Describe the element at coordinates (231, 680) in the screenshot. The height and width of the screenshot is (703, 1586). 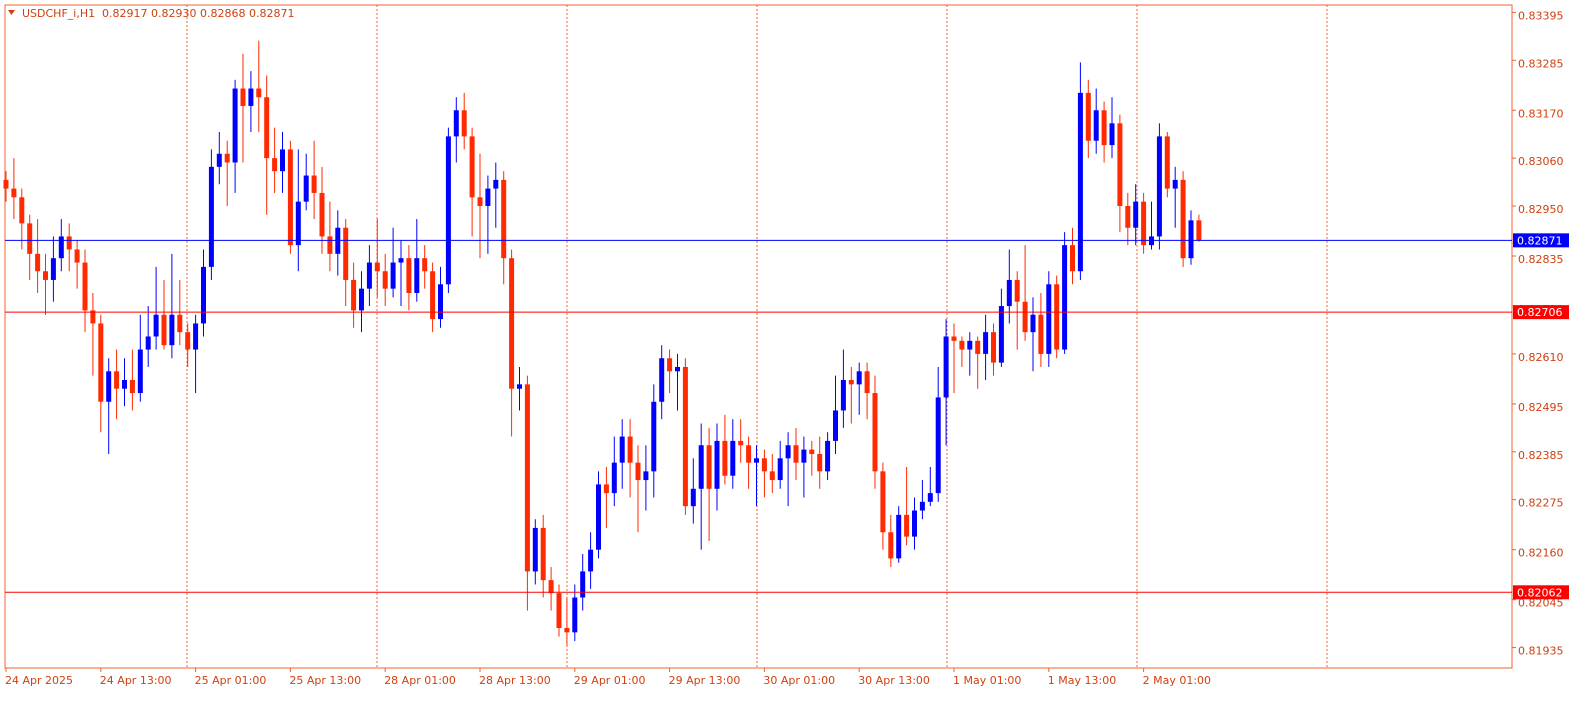
I see `x-tick-label: 25 Apr 01:00` at that location.